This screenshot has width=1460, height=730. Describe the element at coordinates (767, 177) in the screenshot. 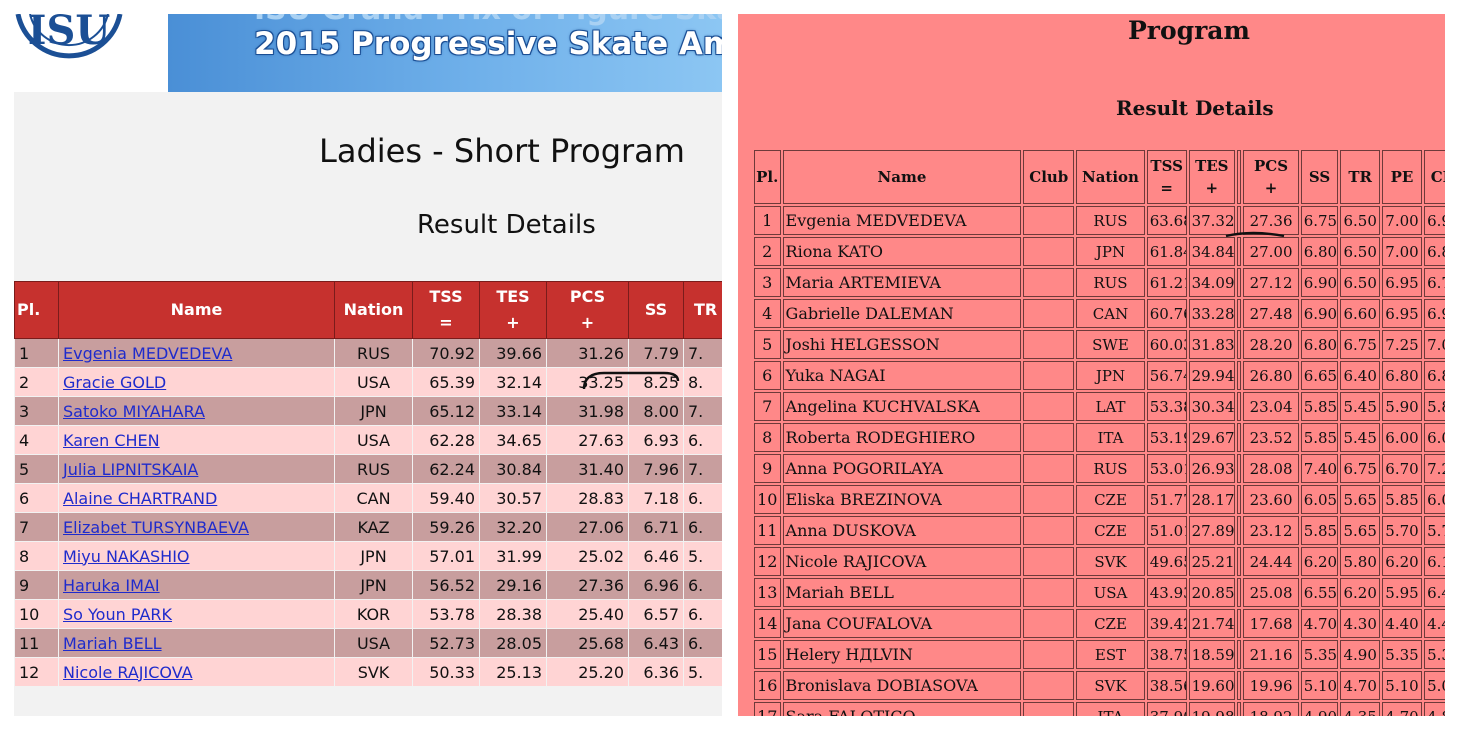

I see `col-header-pl: Pl.` at that location.